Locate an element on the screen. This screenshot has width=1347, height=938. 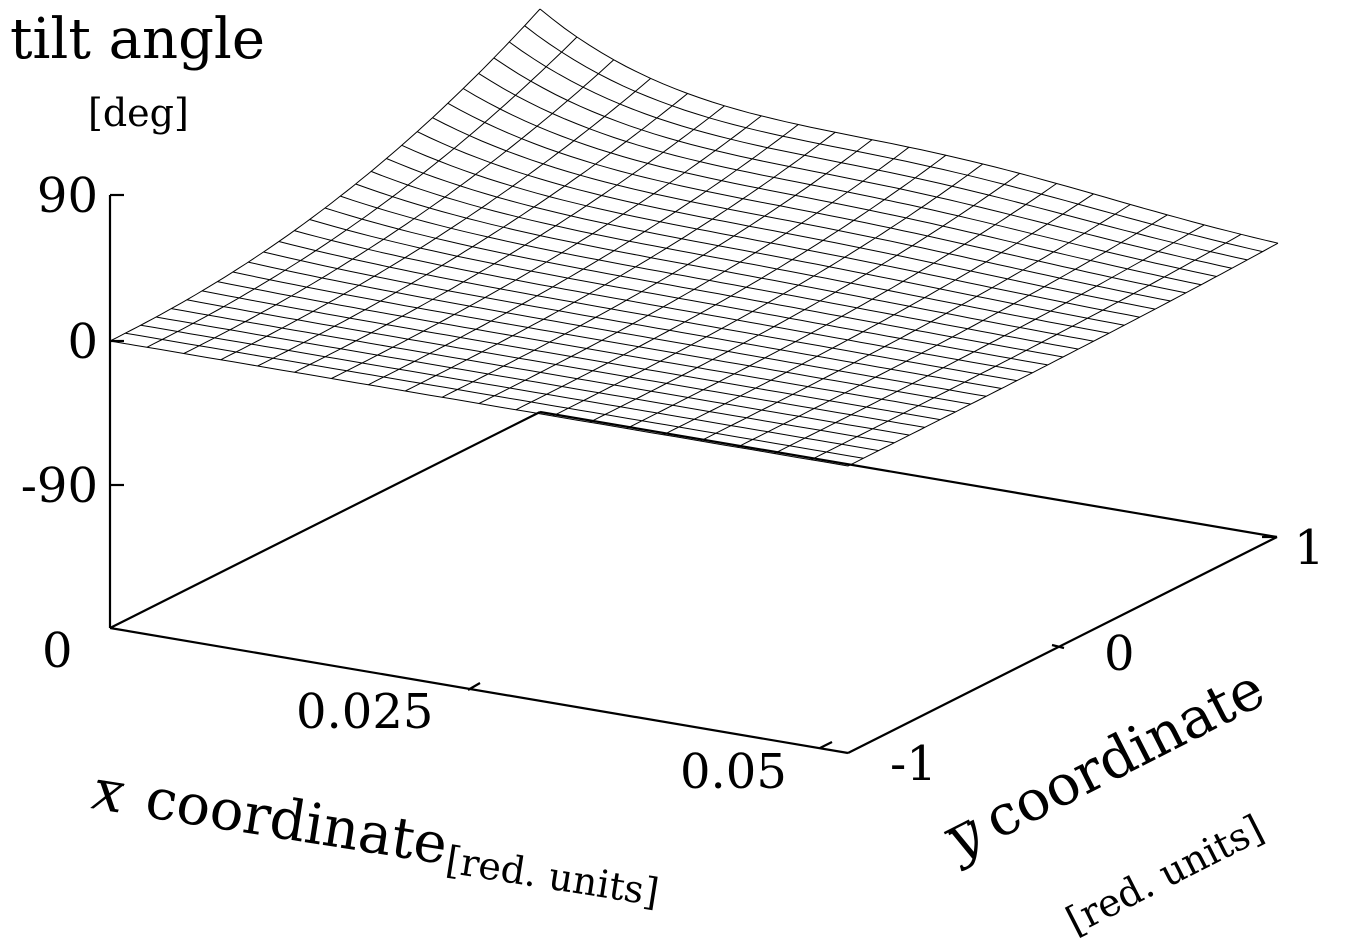
x-label-text: coordinate is located at coordinates (296, 822).